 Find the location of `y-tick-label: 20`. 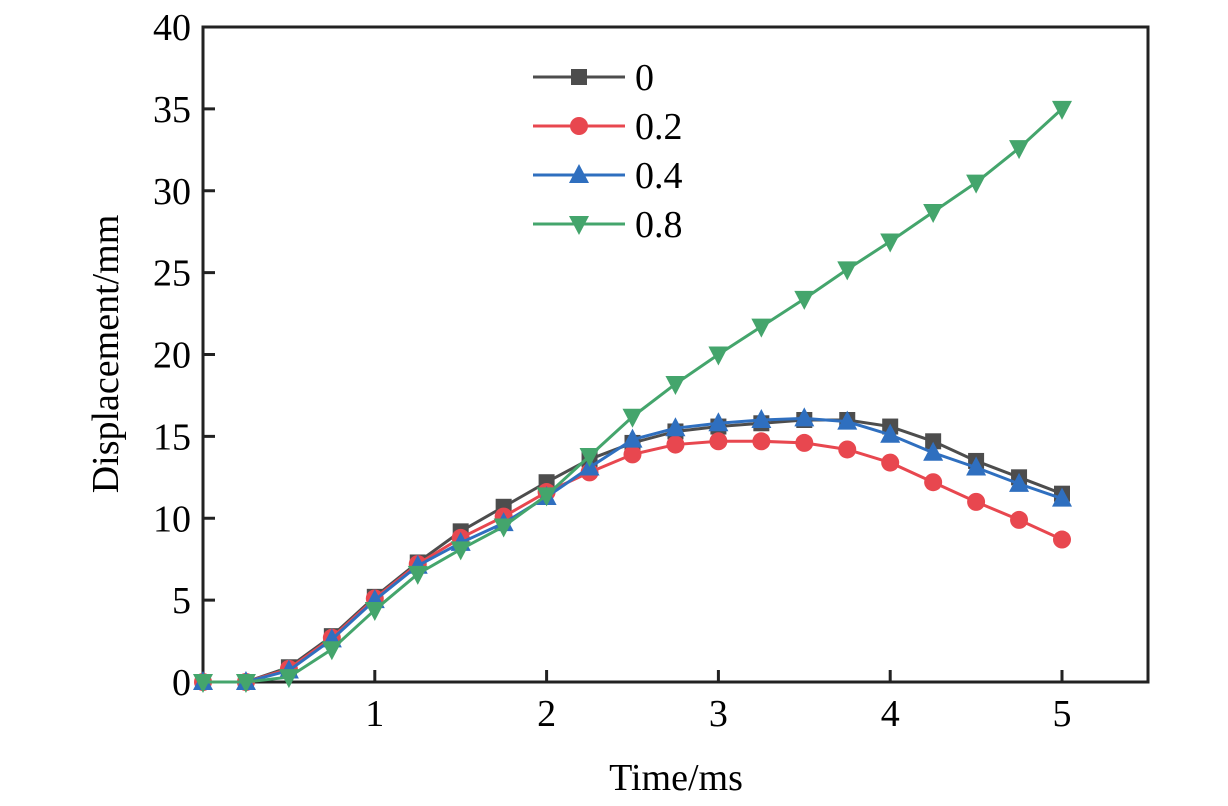

y-tick-label: 20 is located at coordinates (172, 356).